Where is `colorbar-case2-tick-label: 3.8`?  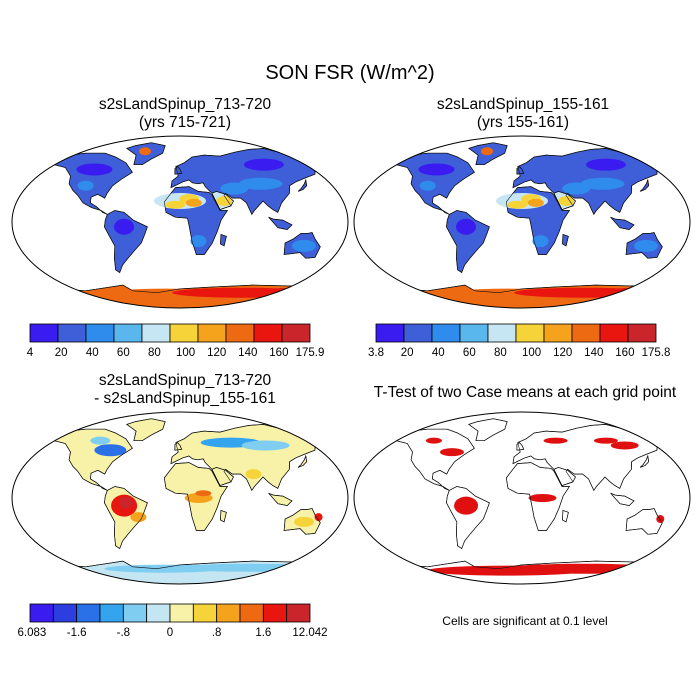
colorbar-case2-tick-label: 3.8 is located at coordinates (376, 353).